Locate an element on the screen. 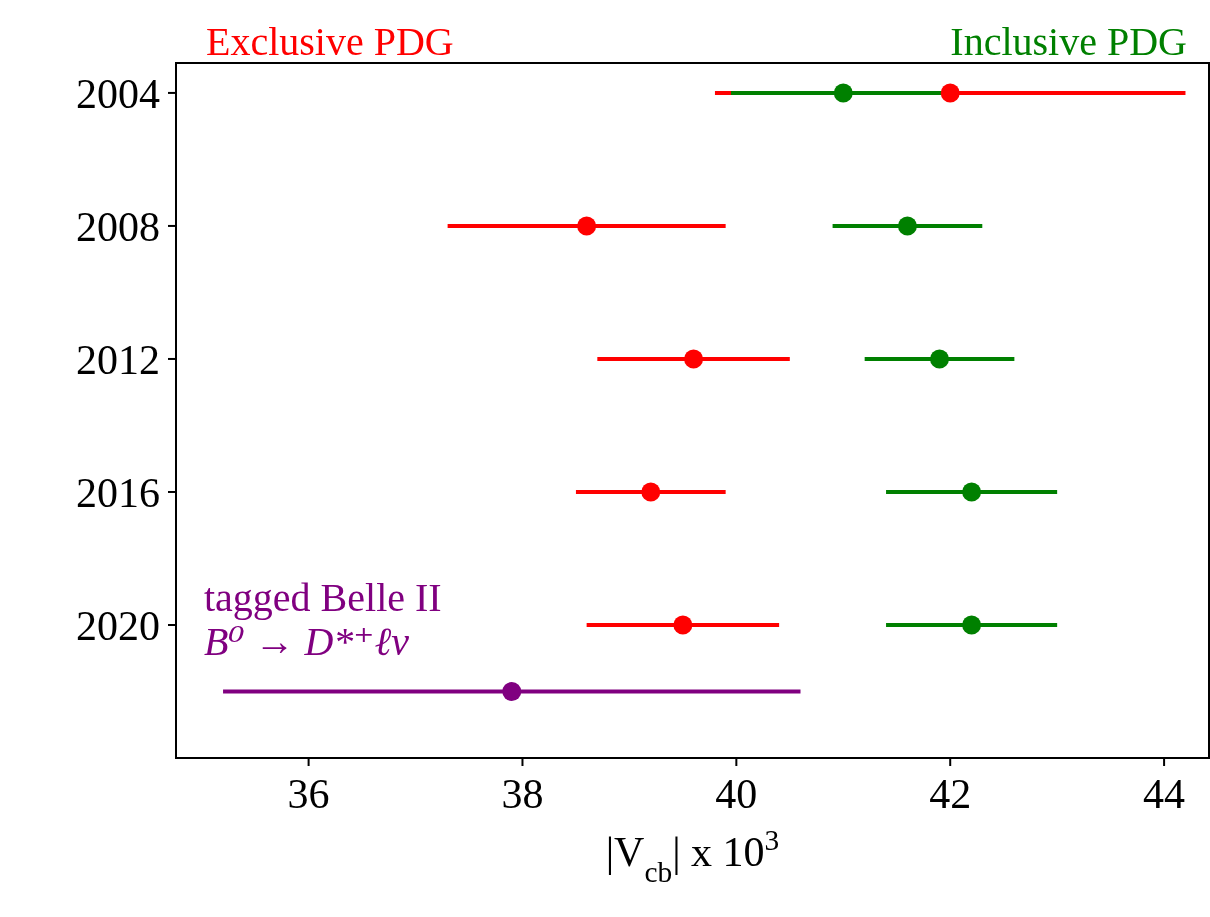  x-tick-label: 36 is located at coordinates (308, 794).